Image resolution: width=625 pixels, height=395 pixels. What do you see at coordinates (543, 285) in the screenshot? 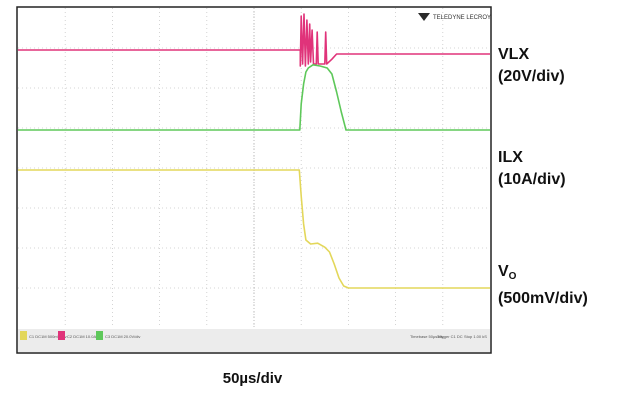
I see `vo-label: VO (500mV/div)` at bounding box center [543, 285].